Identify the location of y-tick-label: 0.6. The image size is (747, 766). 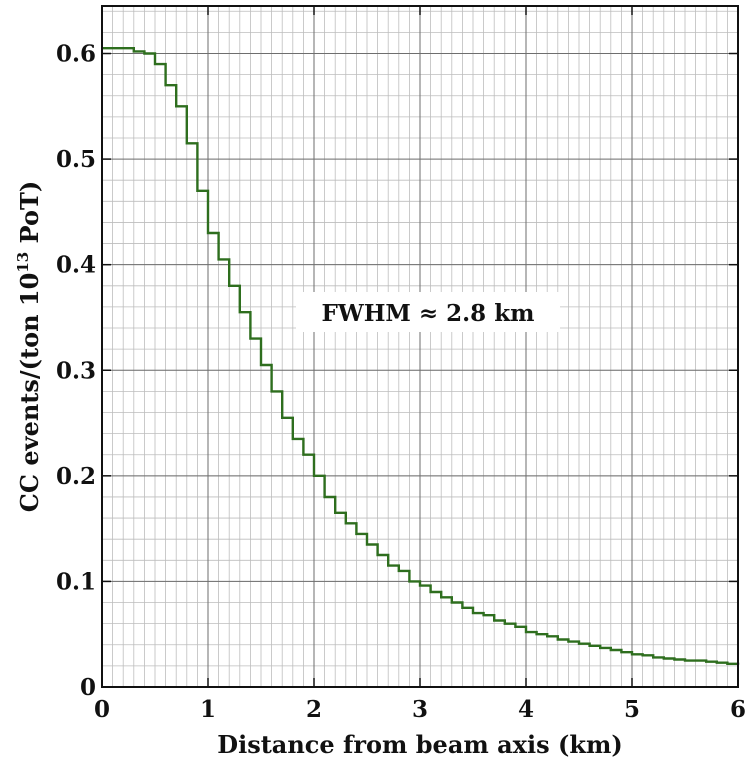
(76, 54).